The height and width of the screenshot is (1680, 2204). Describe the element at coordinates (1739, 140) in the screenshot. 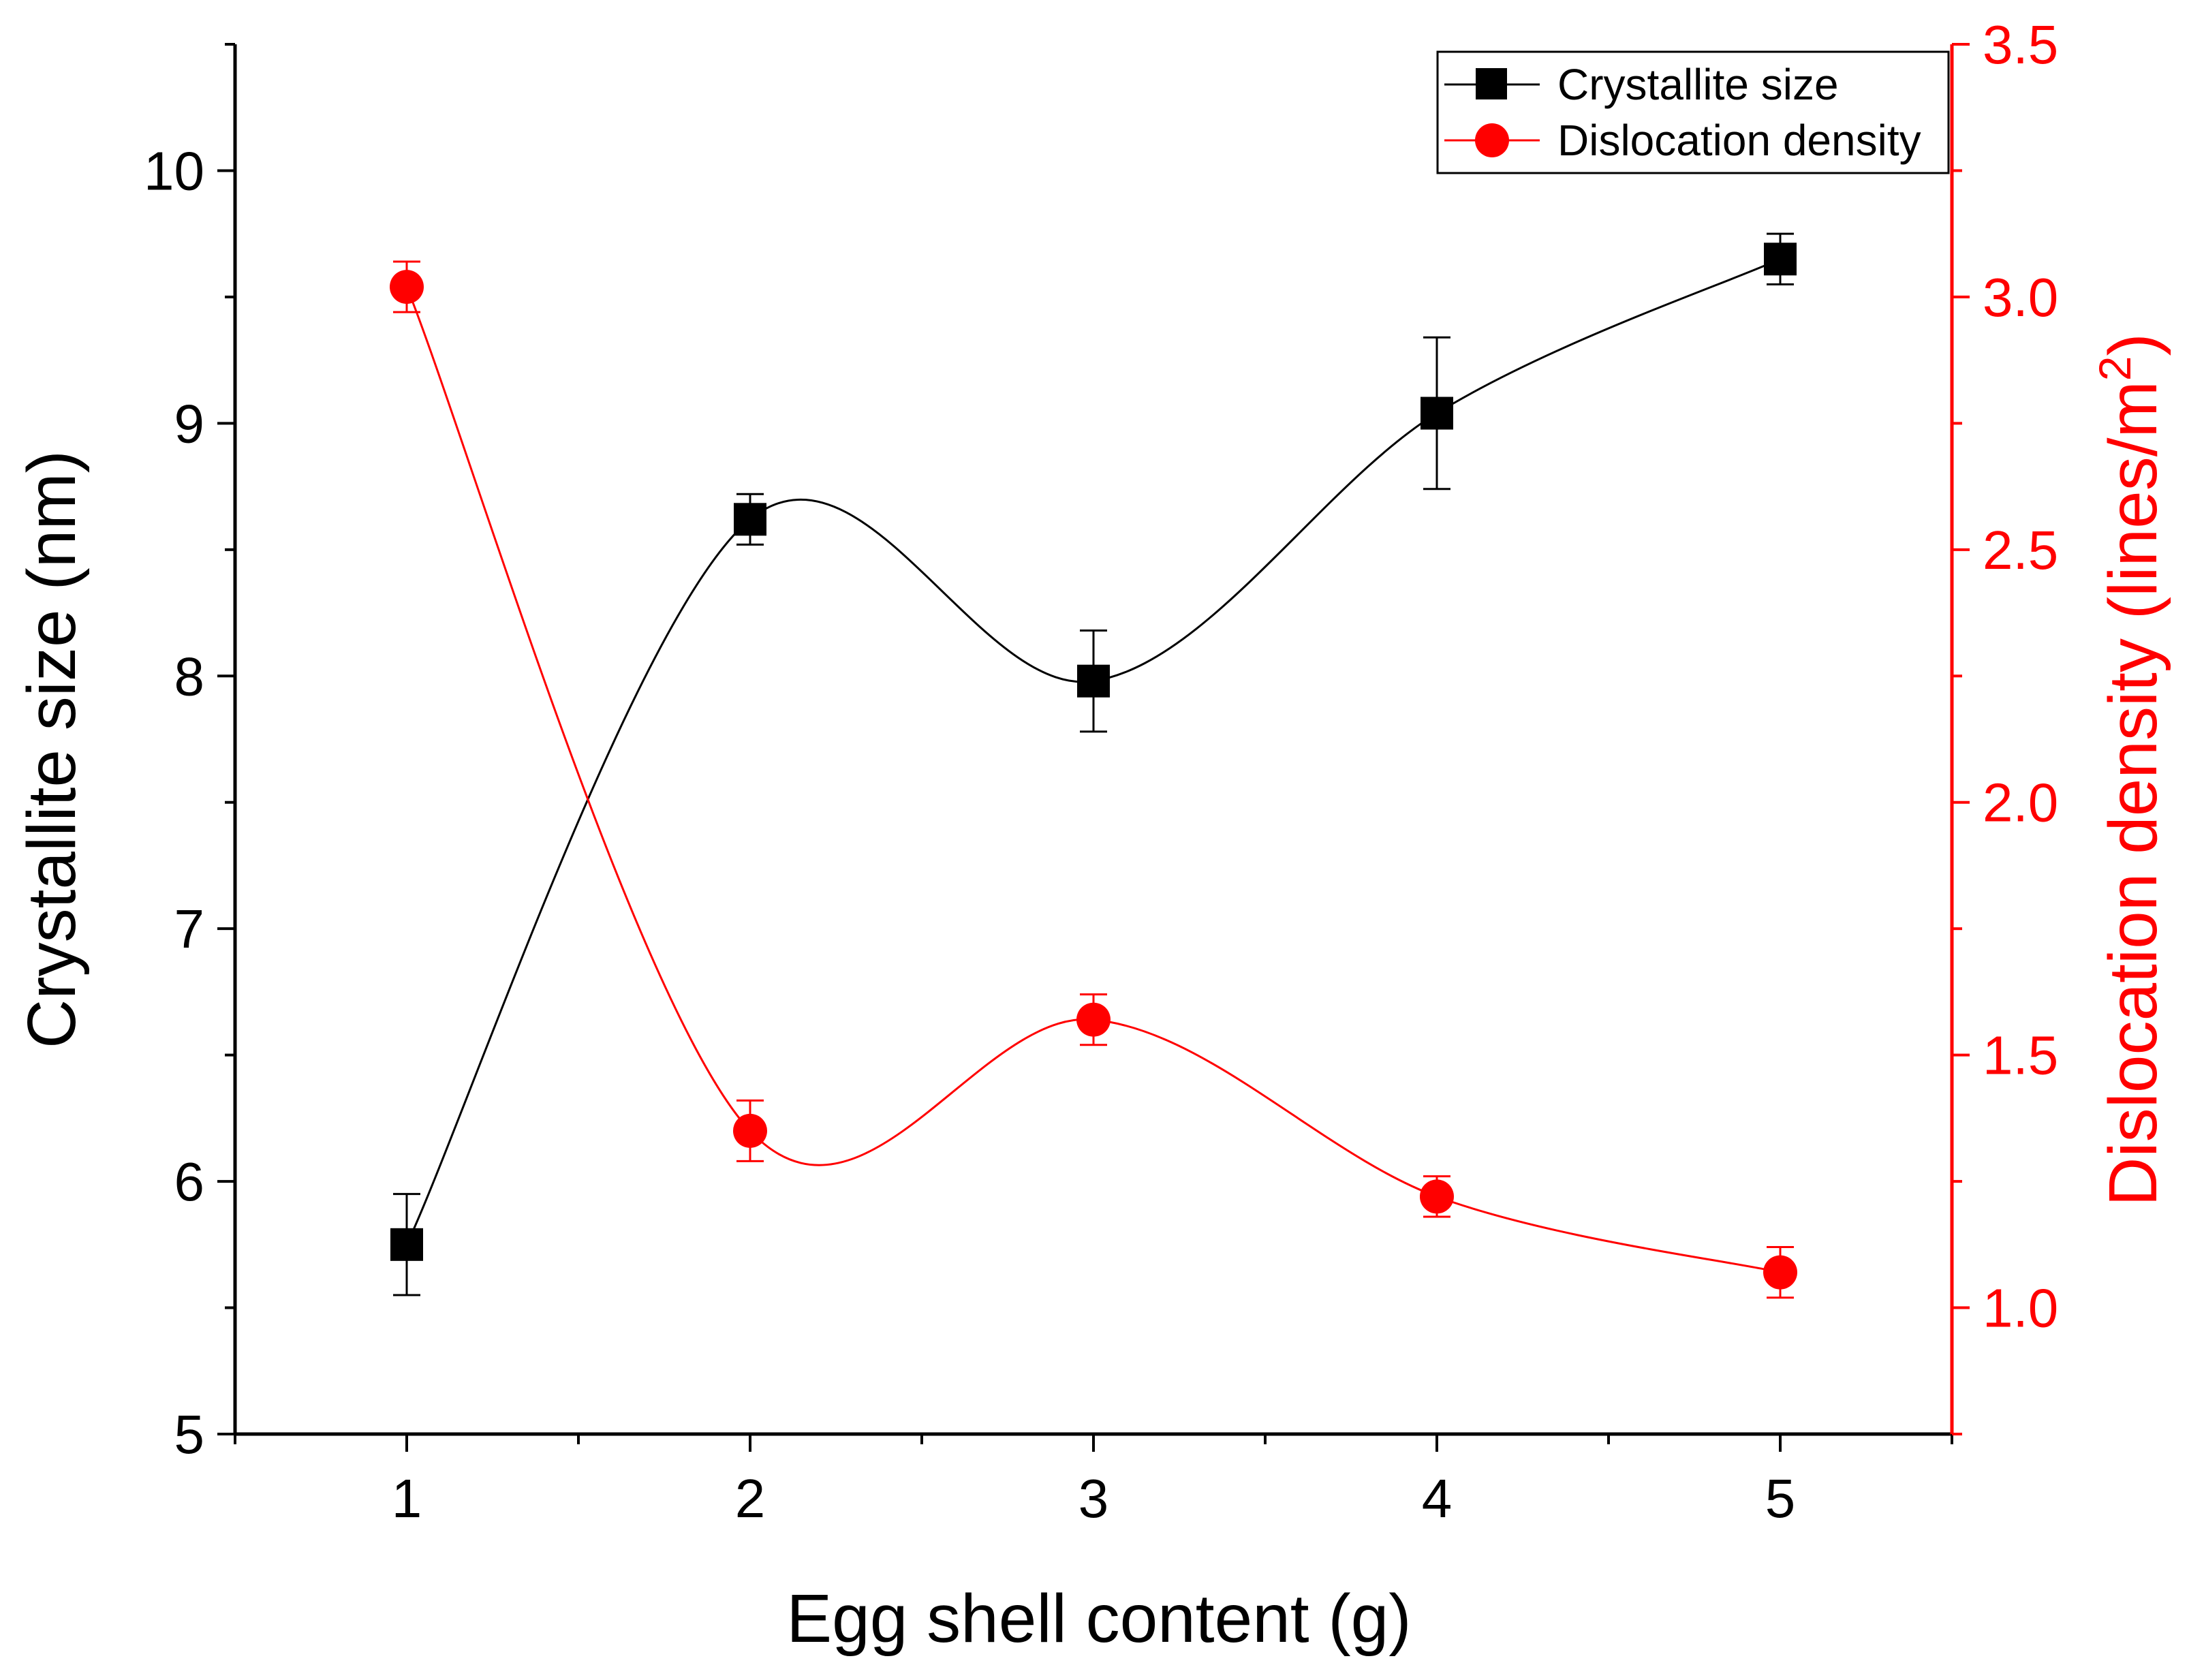

I see `legend-label-dislocation: Dislocation density` at that location.